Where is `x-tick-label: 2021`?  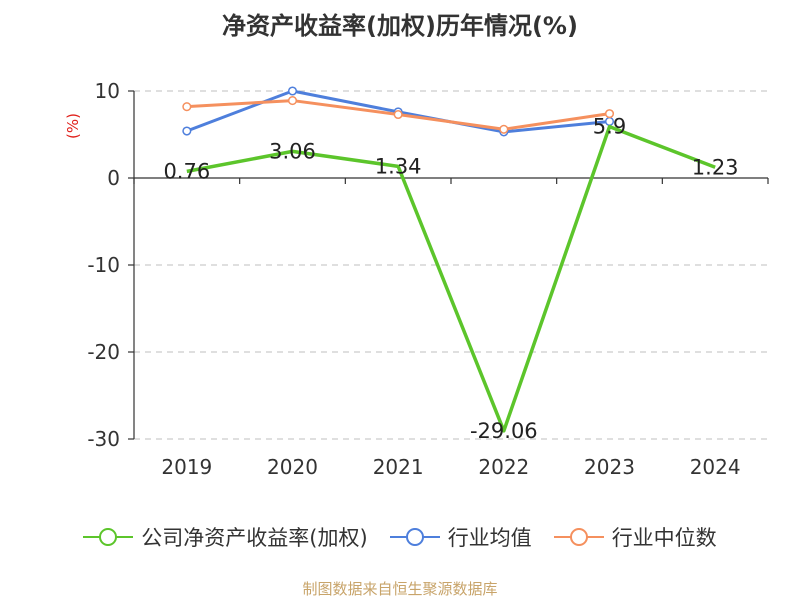
x-tick-label: 2021 is located at coordinates (398, 467).